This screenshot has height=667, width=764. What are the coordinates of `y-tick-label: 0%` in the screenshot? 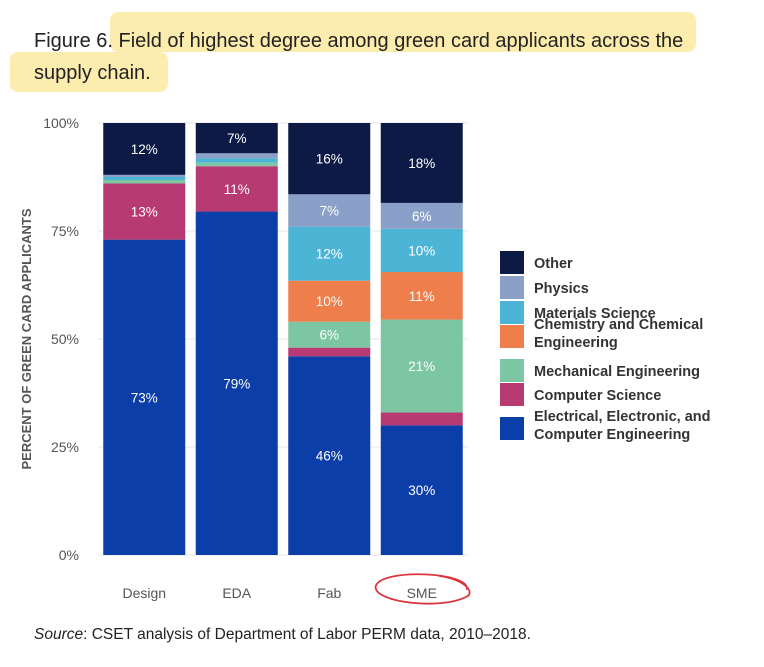 It's located at (69, 555).